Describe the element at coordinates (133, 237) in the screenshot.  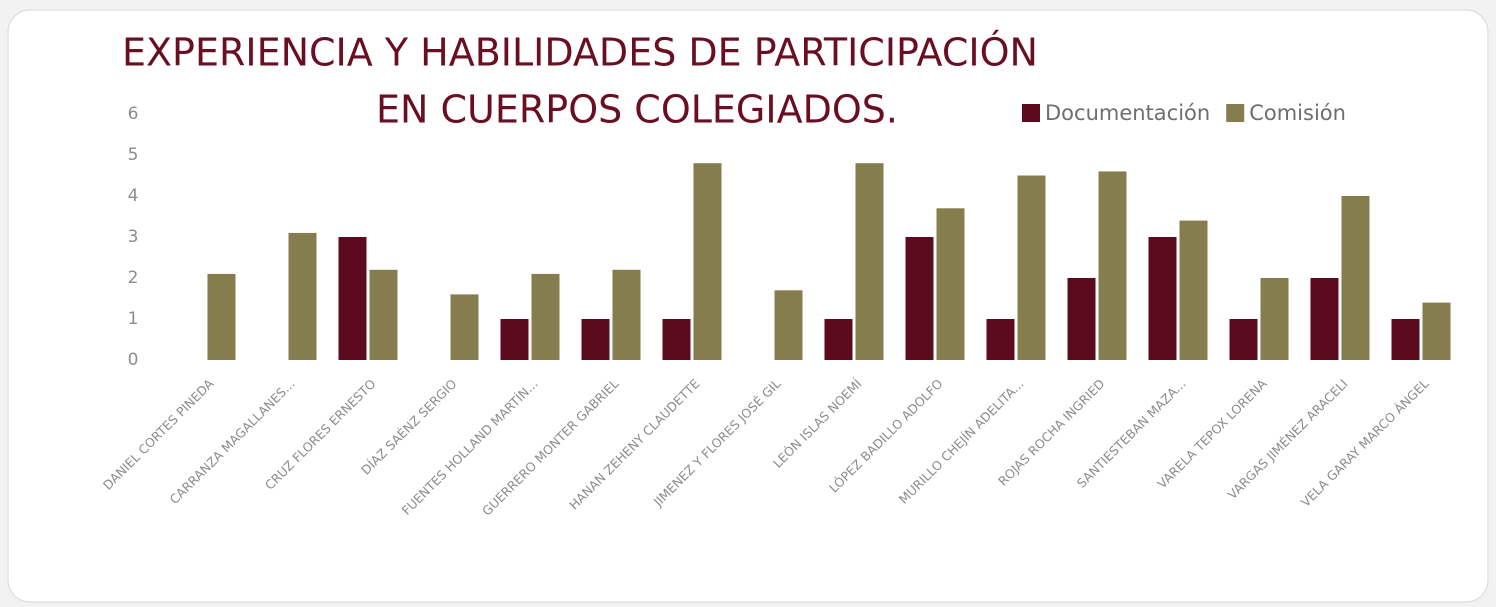
I see `y-tick-label: 3` at that location.